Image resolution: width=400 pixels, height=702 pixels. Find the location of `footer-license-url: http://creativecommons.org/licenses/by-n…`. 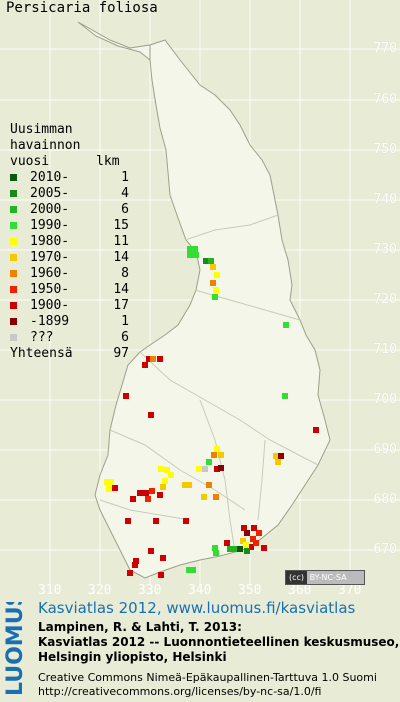

footer-license-url: http://creativecommons.org/licenses/by-n… is located at coordinates (180, 691).